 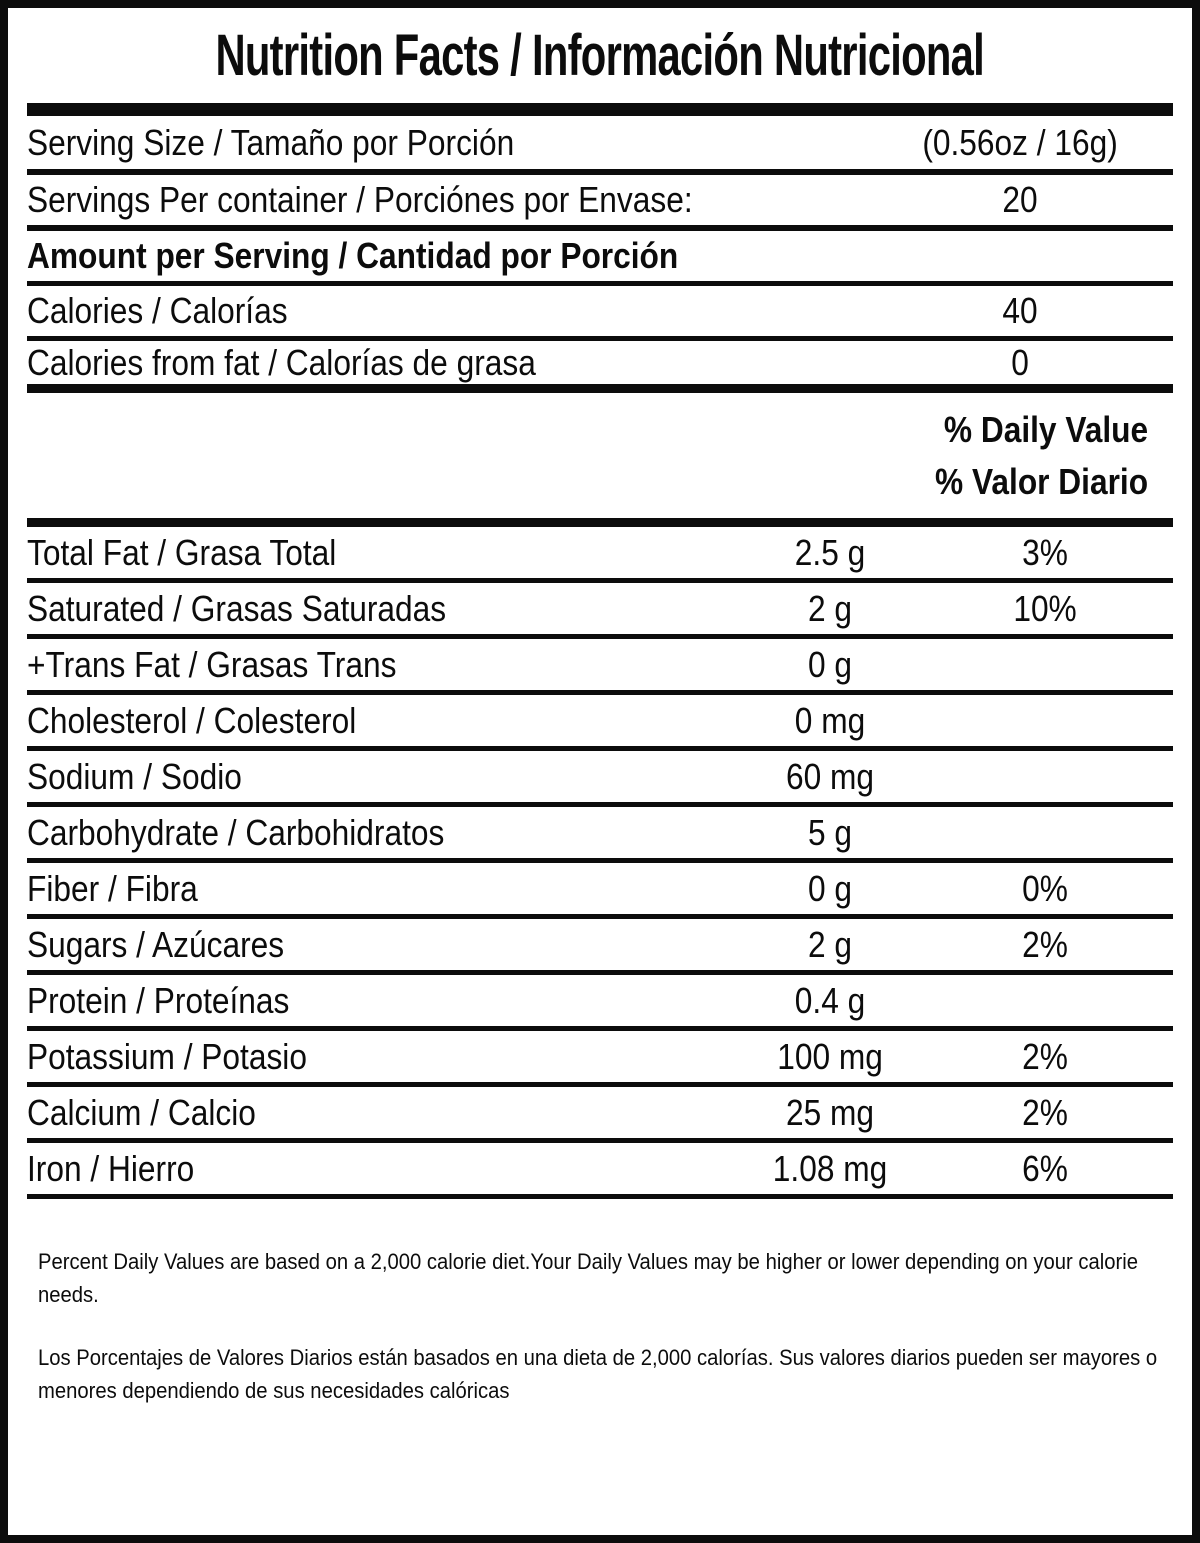 What do you see at coordinates (600, 611) in the screenshot?
I see `nutrient-row-saturated-fat: Saturated / Grasas Saturadas 2 g 10%` at bounding box center [600, 611].